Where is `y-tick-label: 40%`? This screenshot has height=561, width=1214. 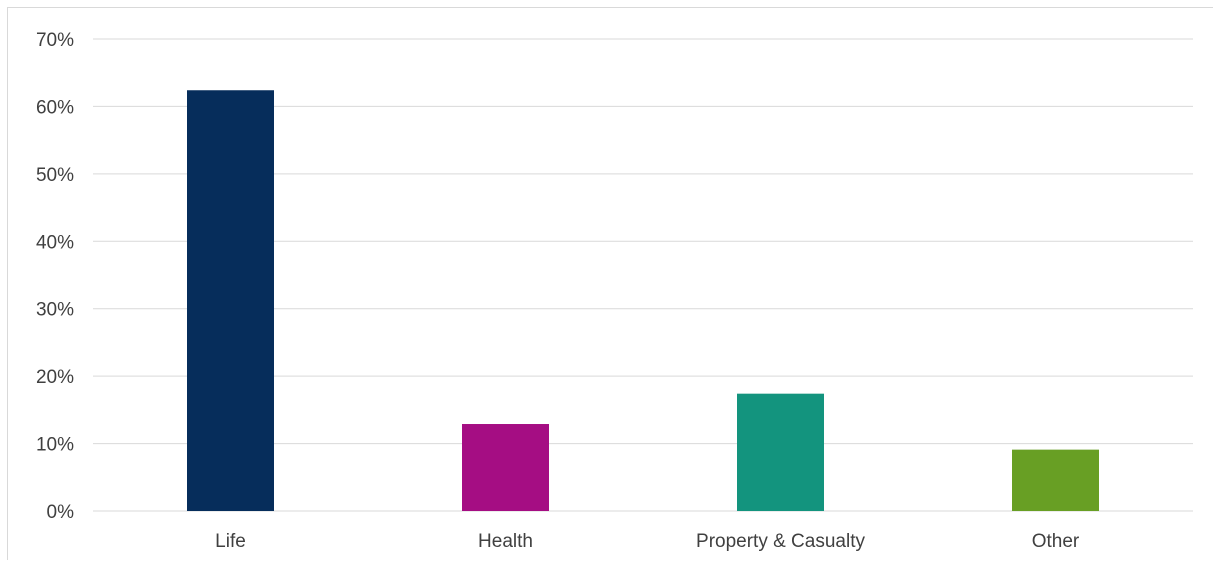 y-tick-label: 40% is located at coordinates (55, 242).